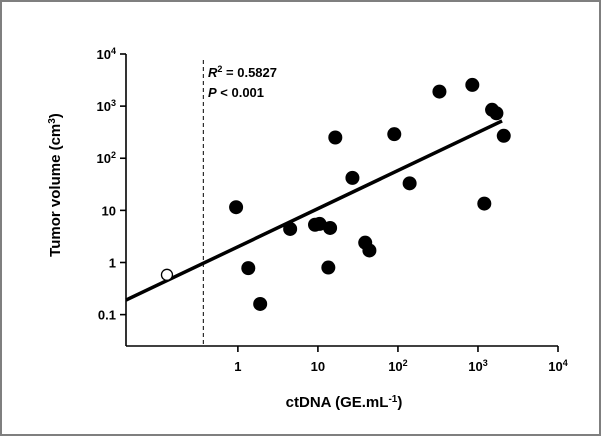 This screenshot has height=436, width=601. What do you see at coordinates (557, 366) in the screenshot?
I see `x-tick-label: 10⁴` at bounding box center [557, 366].